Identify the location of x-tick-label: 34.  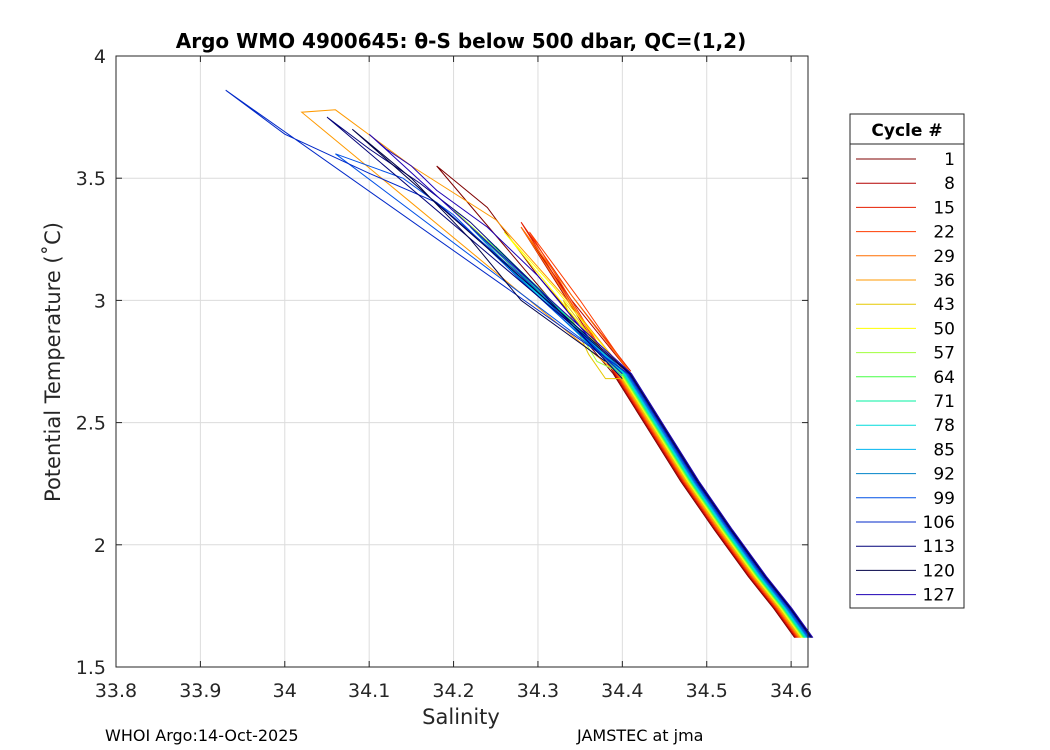
(285, 691).